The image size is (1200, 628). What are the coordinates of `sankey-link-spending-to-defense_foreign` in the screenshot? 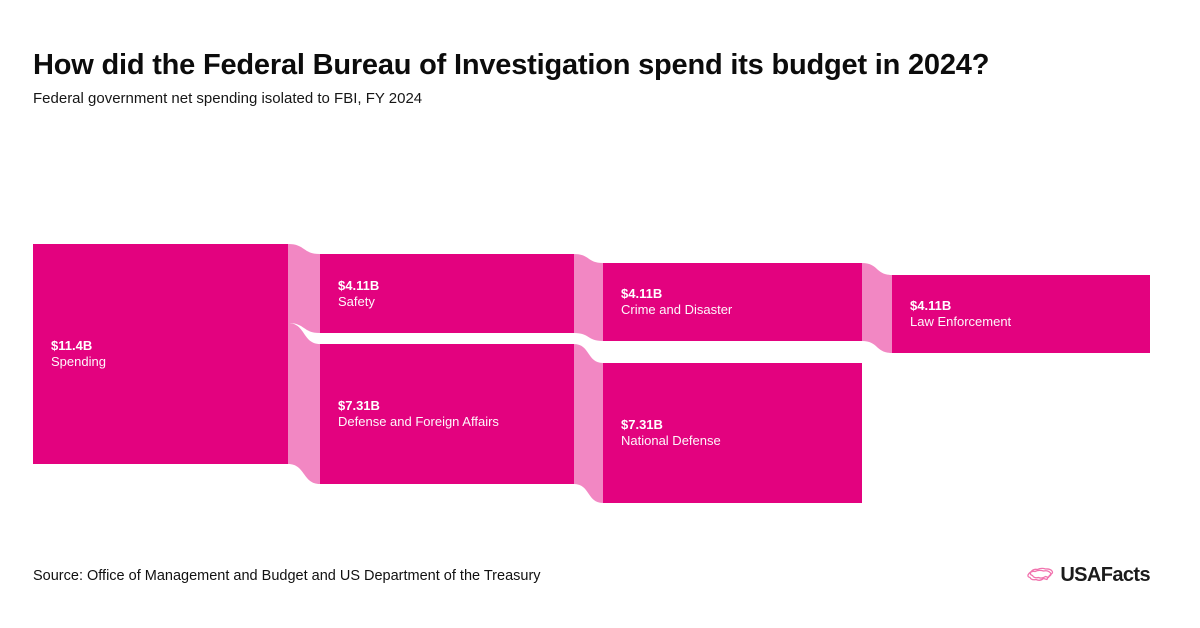 It's located at (304, 403).